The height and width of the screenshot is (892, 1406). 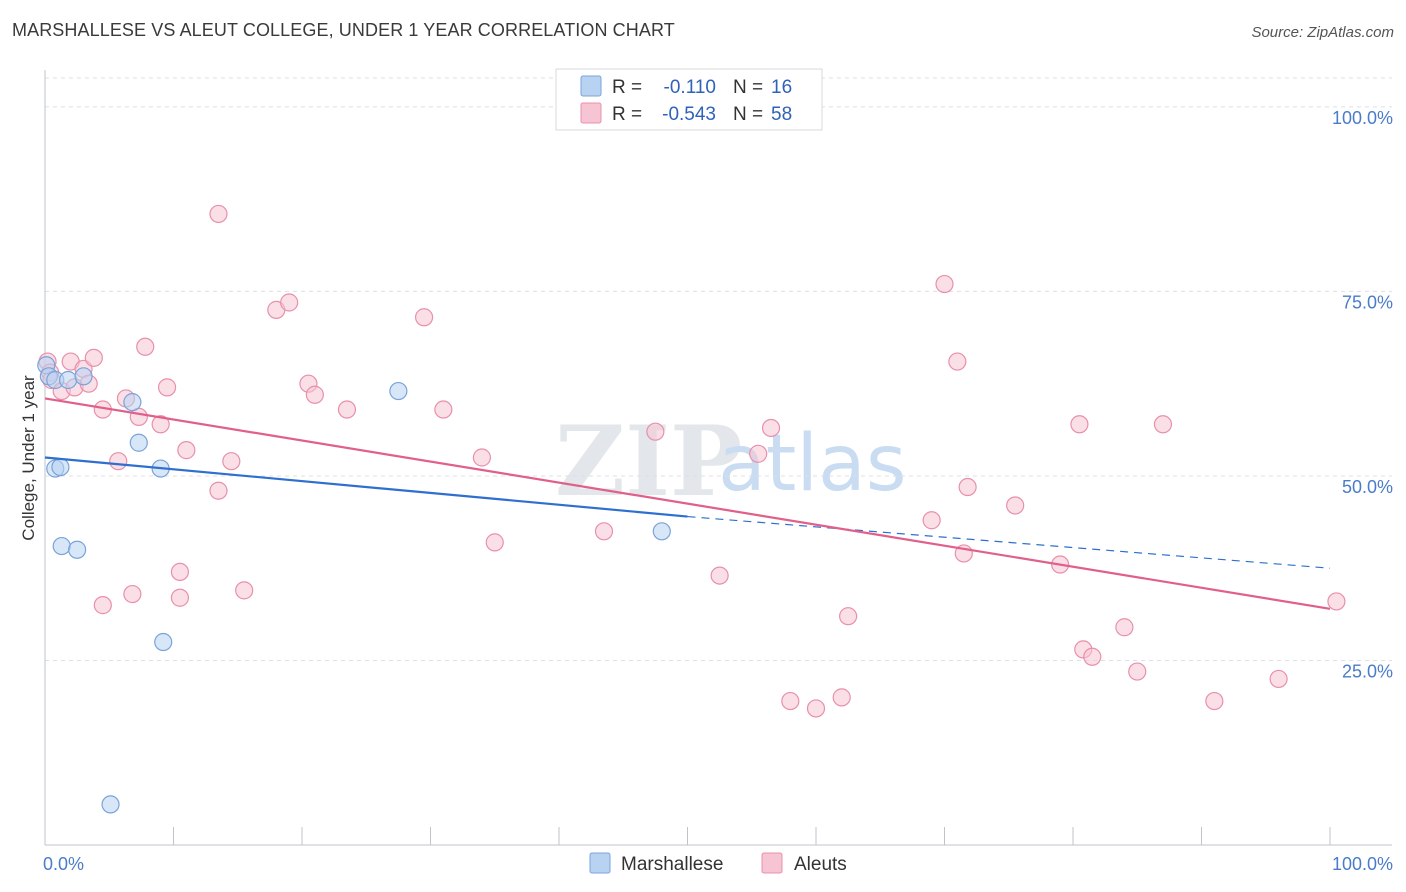 What do you see at coordinates (28, 458) in the screenshot?
I see `y-axis-label: College, Under 1 year` at bounding box center [28, 458].